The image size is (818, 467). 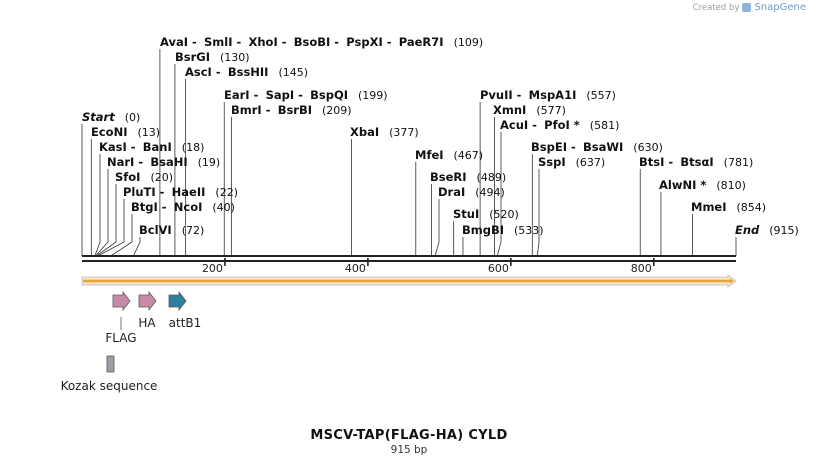 I want to click on enzyme-name: BsrBI, so click(x=295, y=110).